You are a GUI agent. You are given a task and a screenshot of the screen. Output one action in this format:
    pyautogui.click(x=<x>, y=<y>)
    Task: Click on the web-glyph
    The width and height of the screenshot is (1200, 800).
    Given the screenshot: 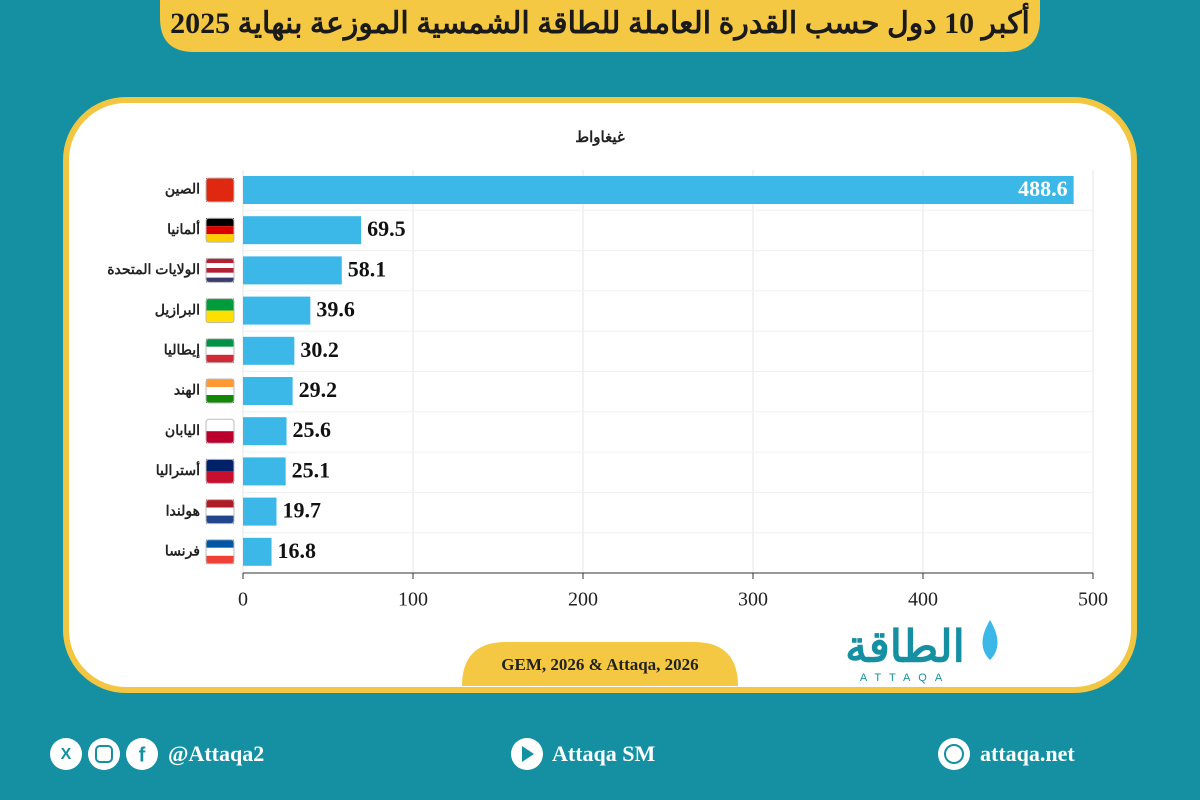 What is the action you would take?
    pyautogui.click(x=954, y=754)
    